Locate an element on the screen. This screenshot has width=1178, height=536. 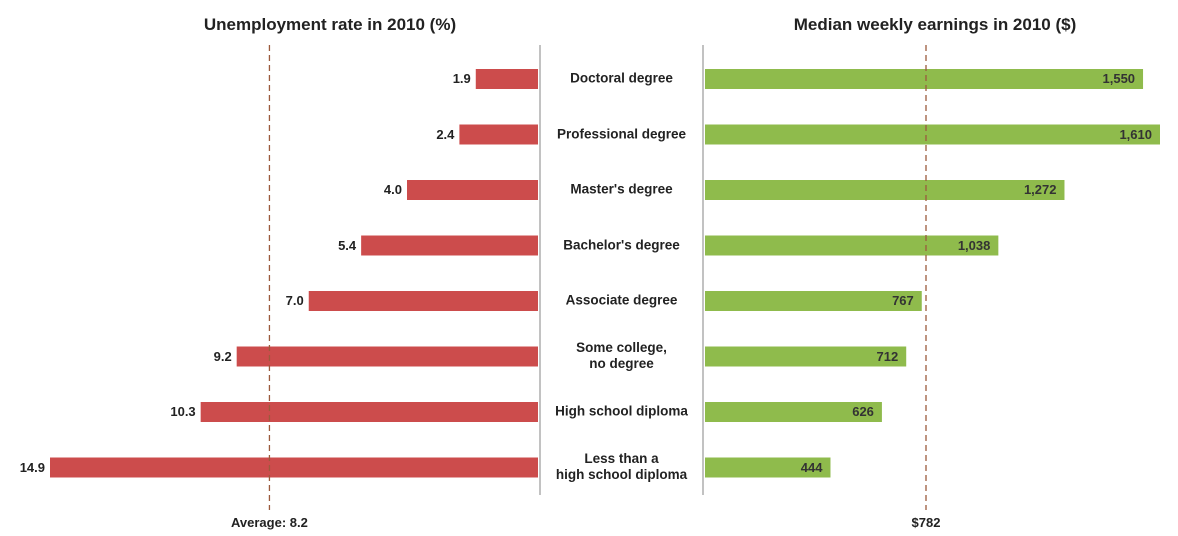
value-label: 5.4 is located at coordinates (347, 245).